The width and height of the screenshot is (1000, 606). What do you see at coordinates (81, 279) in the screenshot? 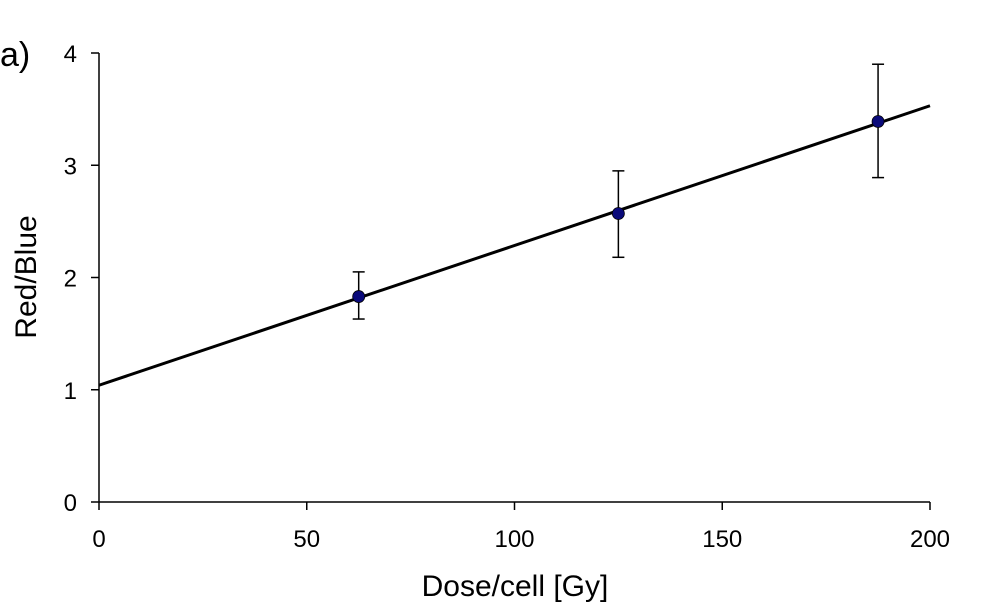
I see `y-axis-ticks: 0 1 2 3 4` at bounding box center [81, 279].